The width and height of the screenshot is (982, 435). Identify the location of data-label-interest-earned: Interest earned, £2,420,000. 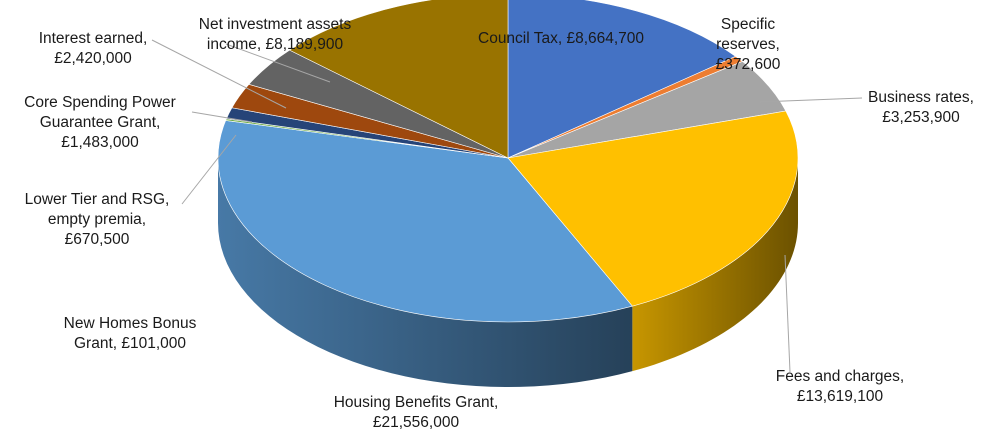
(93, 48).